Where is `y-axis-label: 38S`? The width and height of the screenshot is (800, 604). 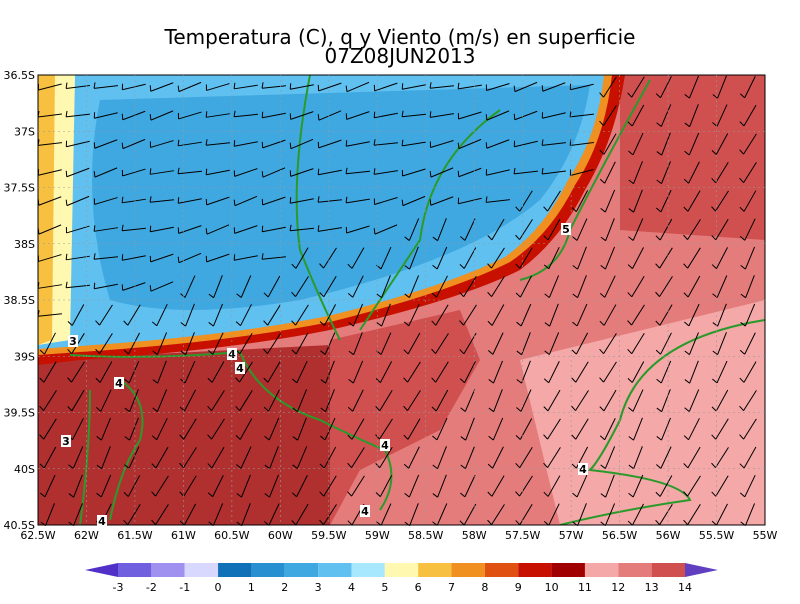 y-axis-label: 38S is located at coordinates (24, 244).